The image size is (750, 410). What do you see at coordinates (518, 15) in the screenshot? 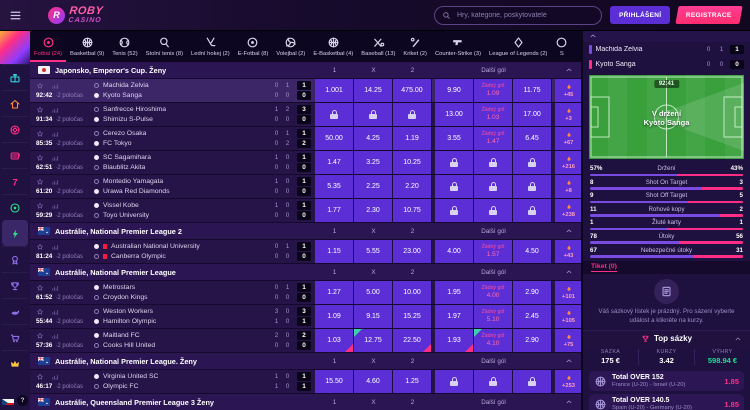
I see `search-box` at bounding box center [518, 15].